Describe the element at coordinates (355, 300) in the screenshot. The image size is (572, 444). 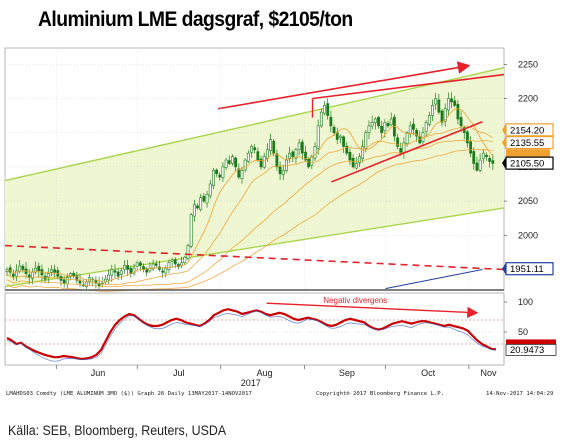
I see `divergence-annotation: Negativ divergens` at that location.